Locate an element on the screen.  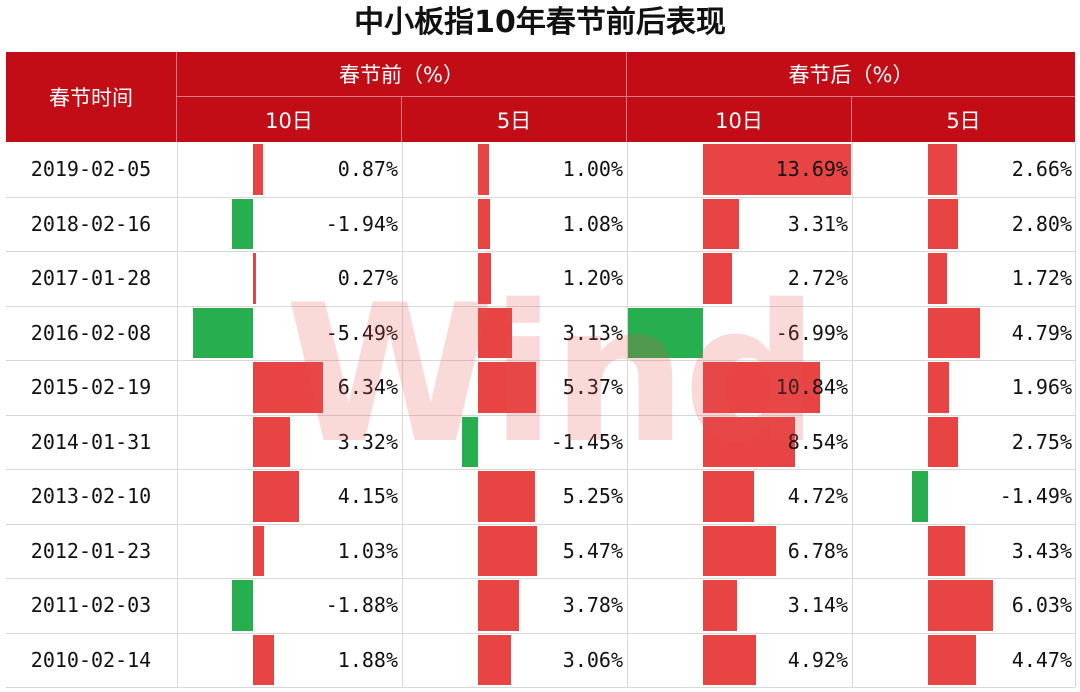
value-label-after-5d: 2.66% is located at coordinates (1041, 169).